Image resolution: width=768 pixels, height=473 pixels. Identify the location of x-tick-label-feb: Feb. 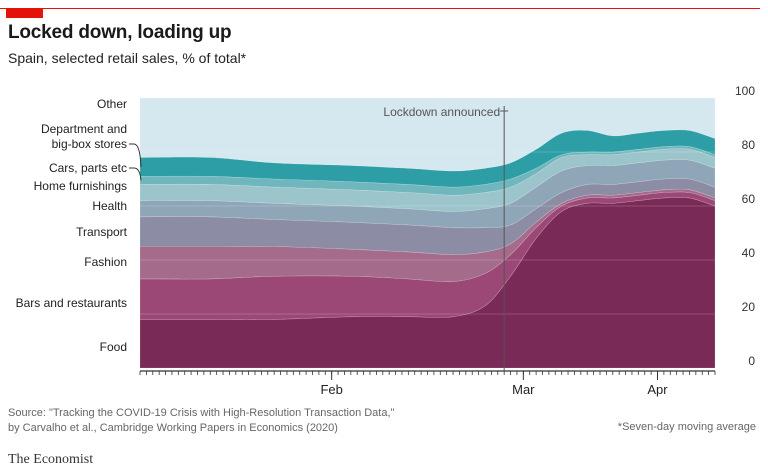
(331, 389).